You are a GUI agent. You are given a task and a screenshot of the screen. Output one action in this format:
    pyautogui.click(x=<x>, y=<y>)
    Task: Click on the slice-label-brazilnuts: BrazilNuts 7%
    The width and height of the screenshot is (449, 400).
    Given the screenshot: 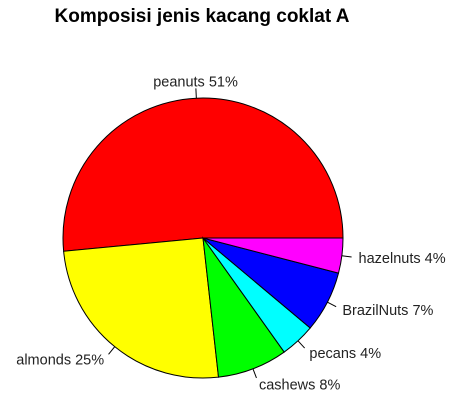 What is the action you would take?
    pyautogui.click(x=387, y=311)
    